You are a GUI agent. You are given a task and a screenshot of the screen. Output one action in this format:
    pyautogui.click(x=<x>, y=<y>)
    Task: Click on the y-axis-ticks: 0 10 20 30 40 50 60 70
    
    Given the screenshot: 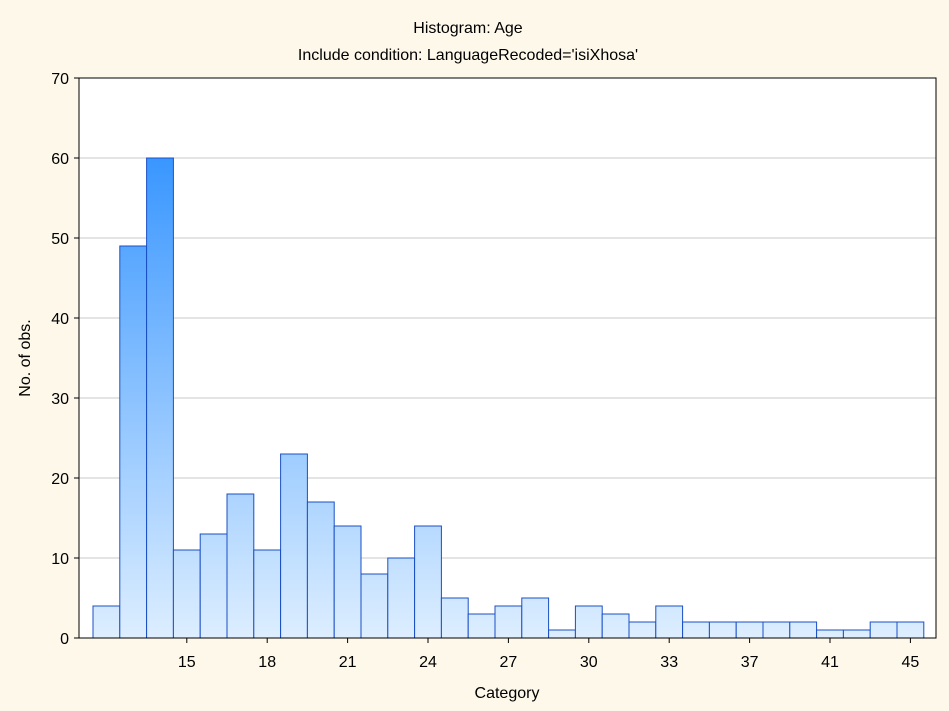 What is the action you would take?
    pyautogui.click(x=65, y=359)
    